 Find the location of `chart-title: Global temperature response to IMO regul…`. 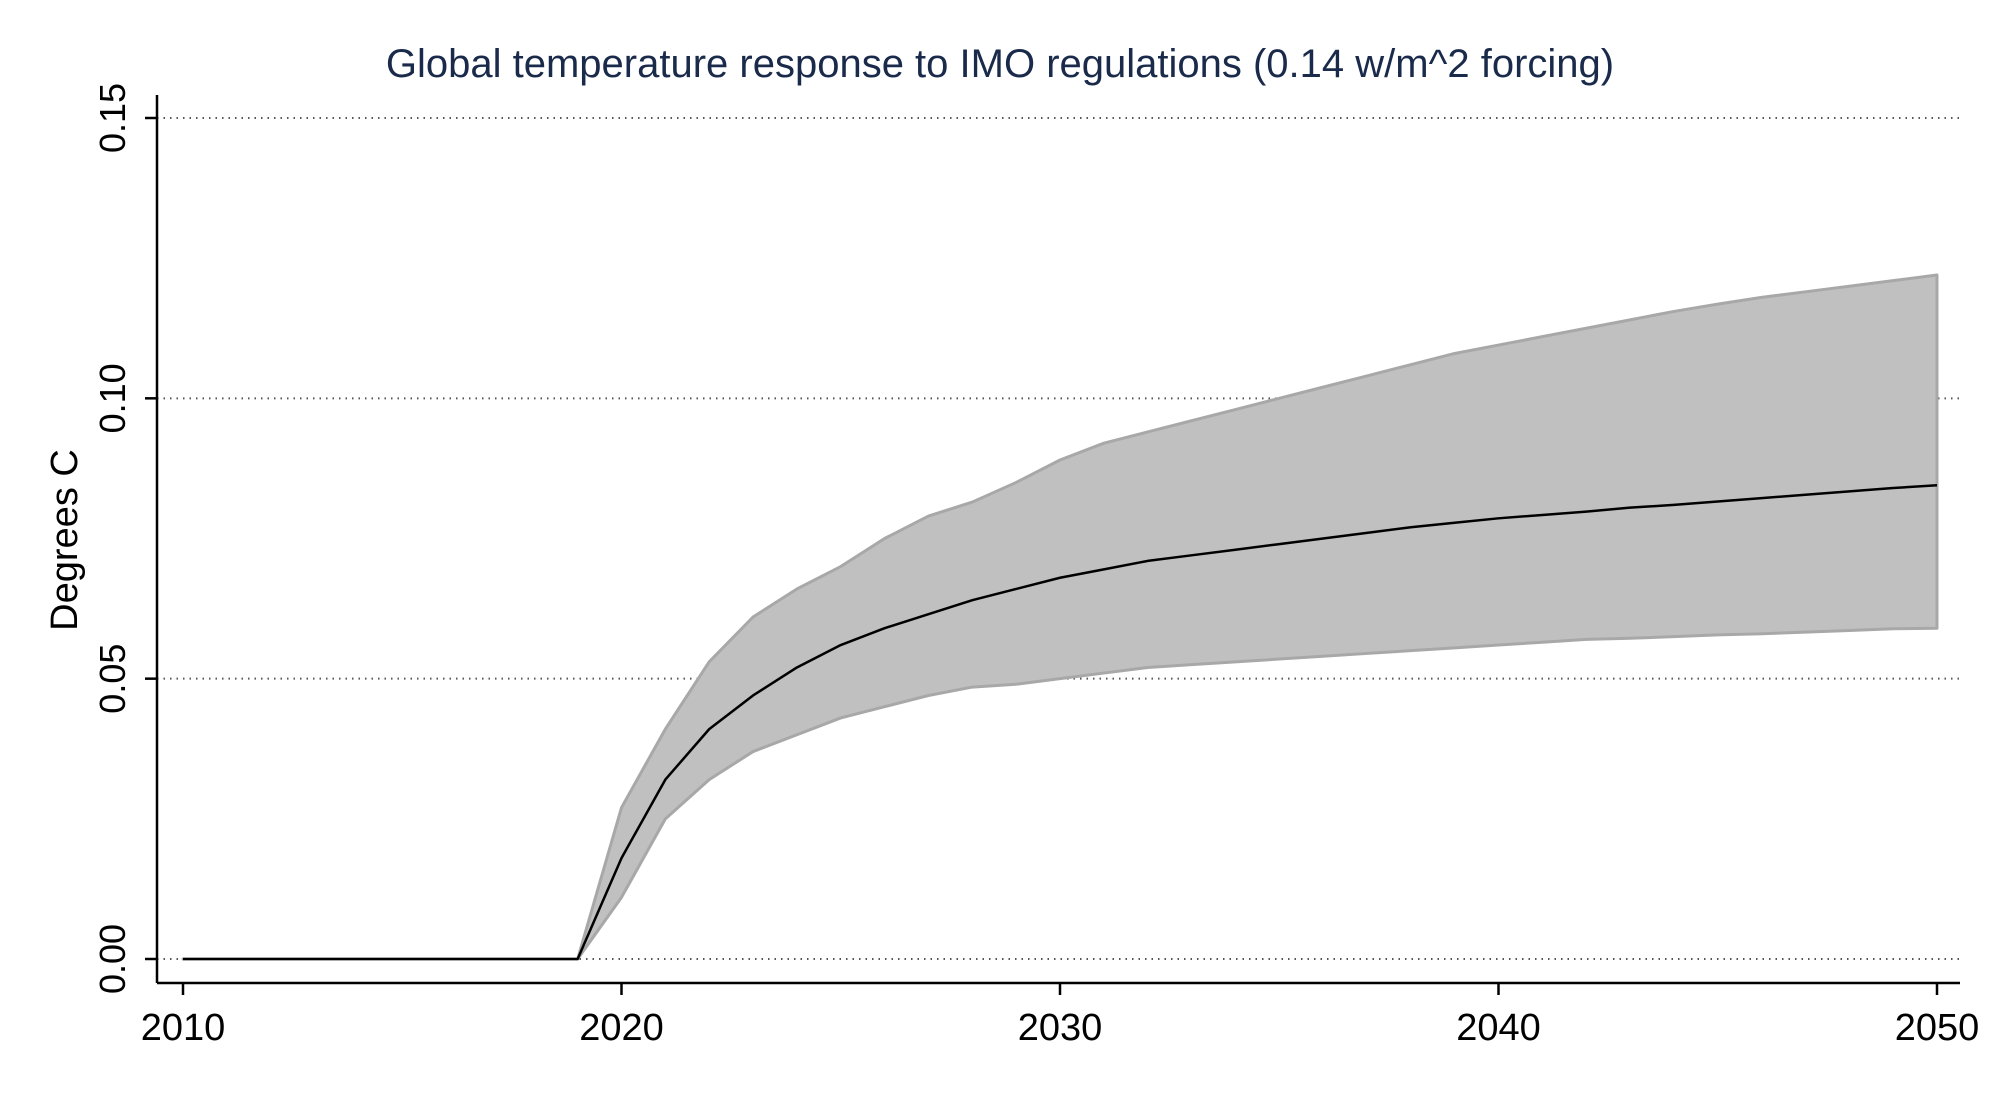

chart-title: Global temperature response to IMO regul… is located at coordinates (1000, 64).